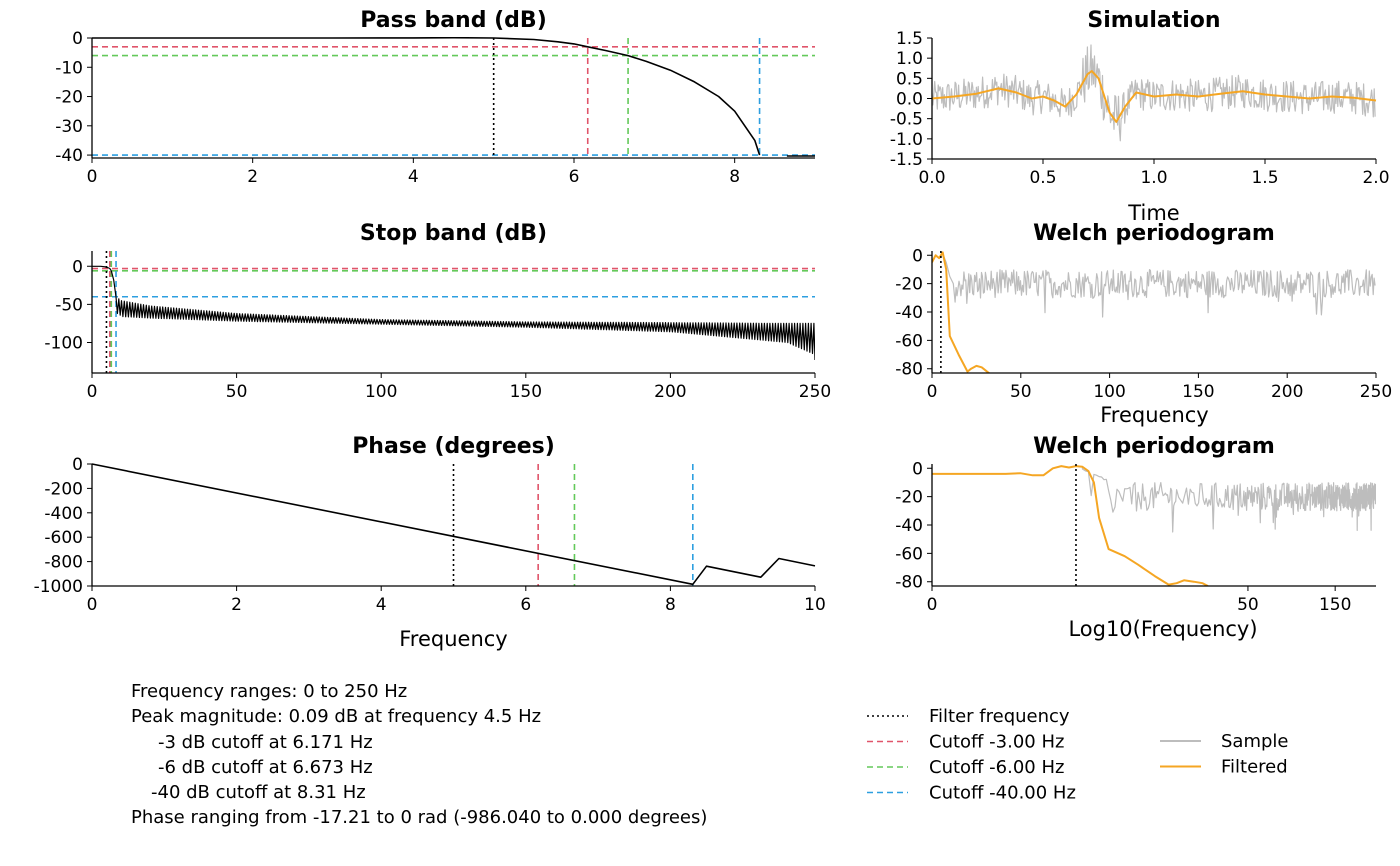  What do you see at coordinates (269, 691) in the screenshot?
I see `info-line: Frequency ranges: 0 to 250 Hz` at bounding box center [269, 691].